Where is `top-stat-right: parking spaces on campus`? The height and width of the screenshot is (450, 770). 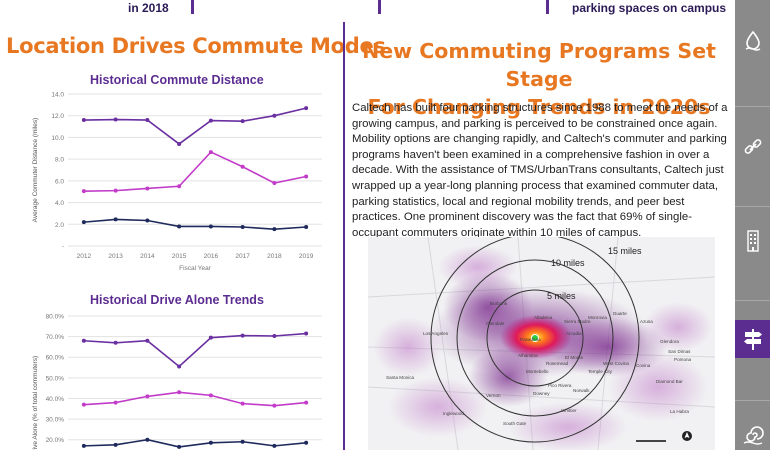
top-stat-right: parking spaces on campus is located at coordinates (649, 8).